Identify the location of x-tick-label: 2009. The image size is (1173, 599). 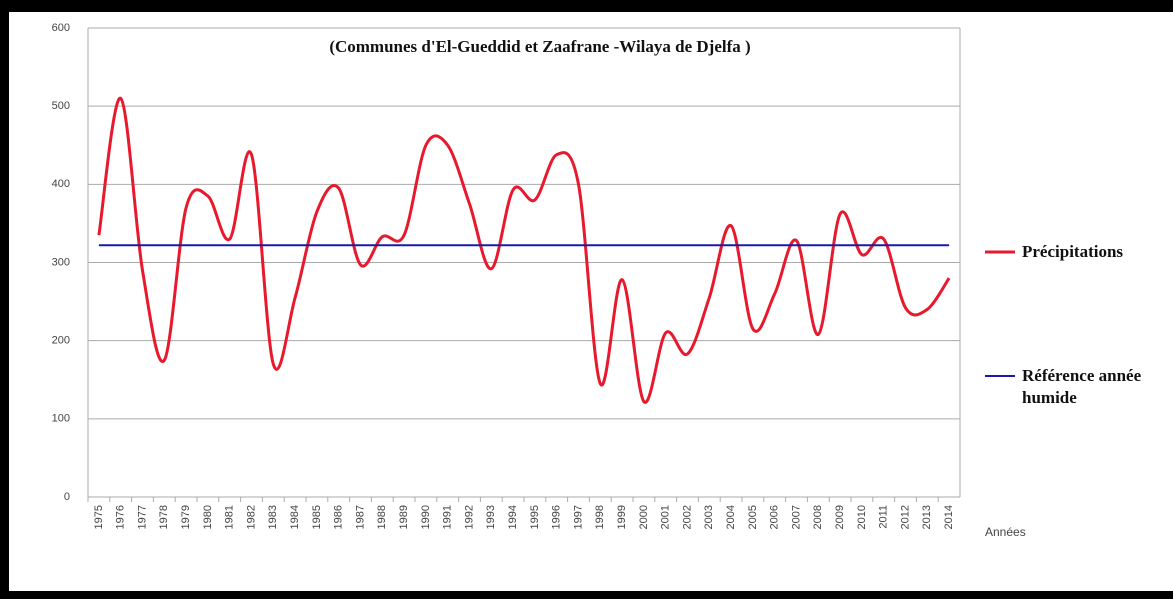
(840, 517).